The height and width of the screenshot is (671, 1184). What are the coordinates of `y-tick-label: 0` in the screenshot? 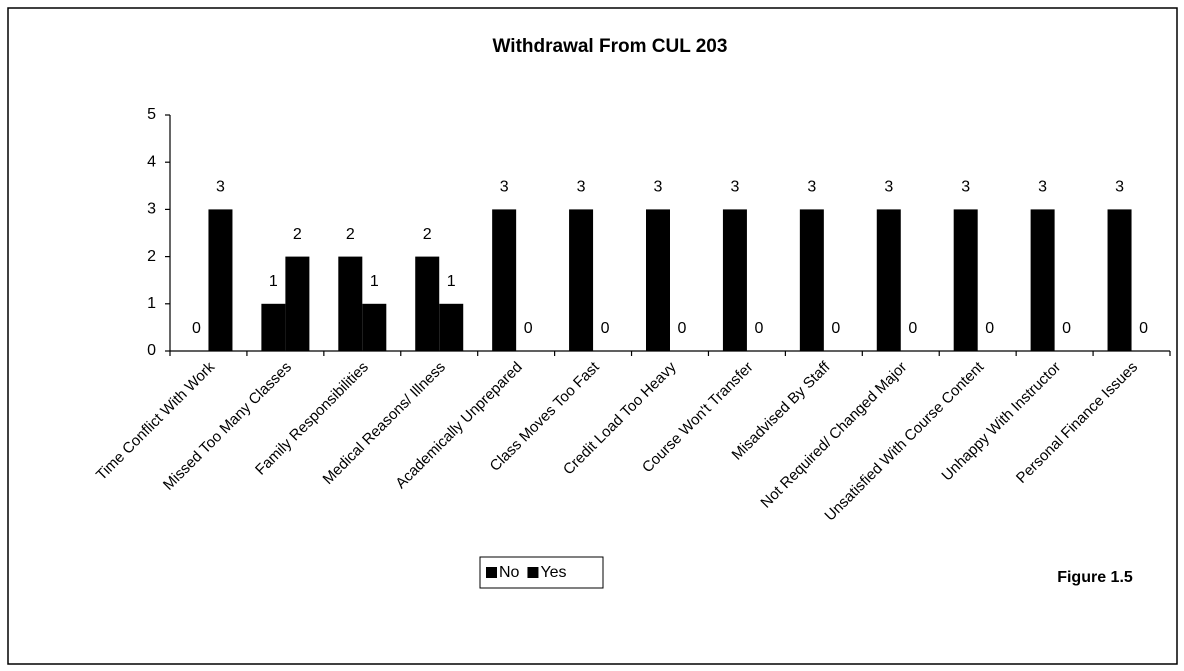 It's located at (151, 350).